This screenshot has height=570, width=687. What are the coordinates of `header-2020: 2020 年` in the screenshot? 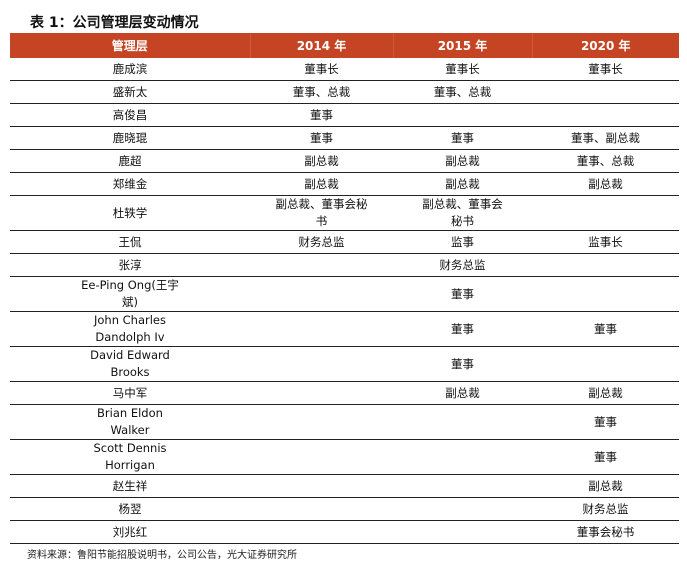 It's located at (605, 45).